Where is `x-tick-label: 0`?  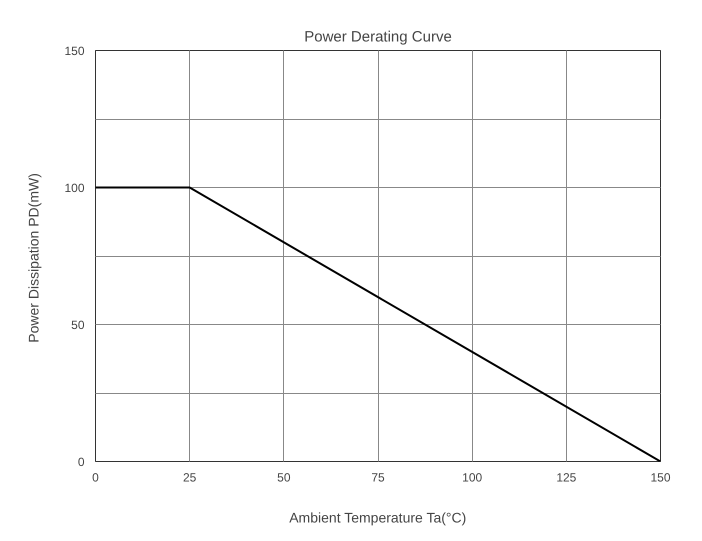
x-tick-label: 0 is located at coordinates (96, 477).